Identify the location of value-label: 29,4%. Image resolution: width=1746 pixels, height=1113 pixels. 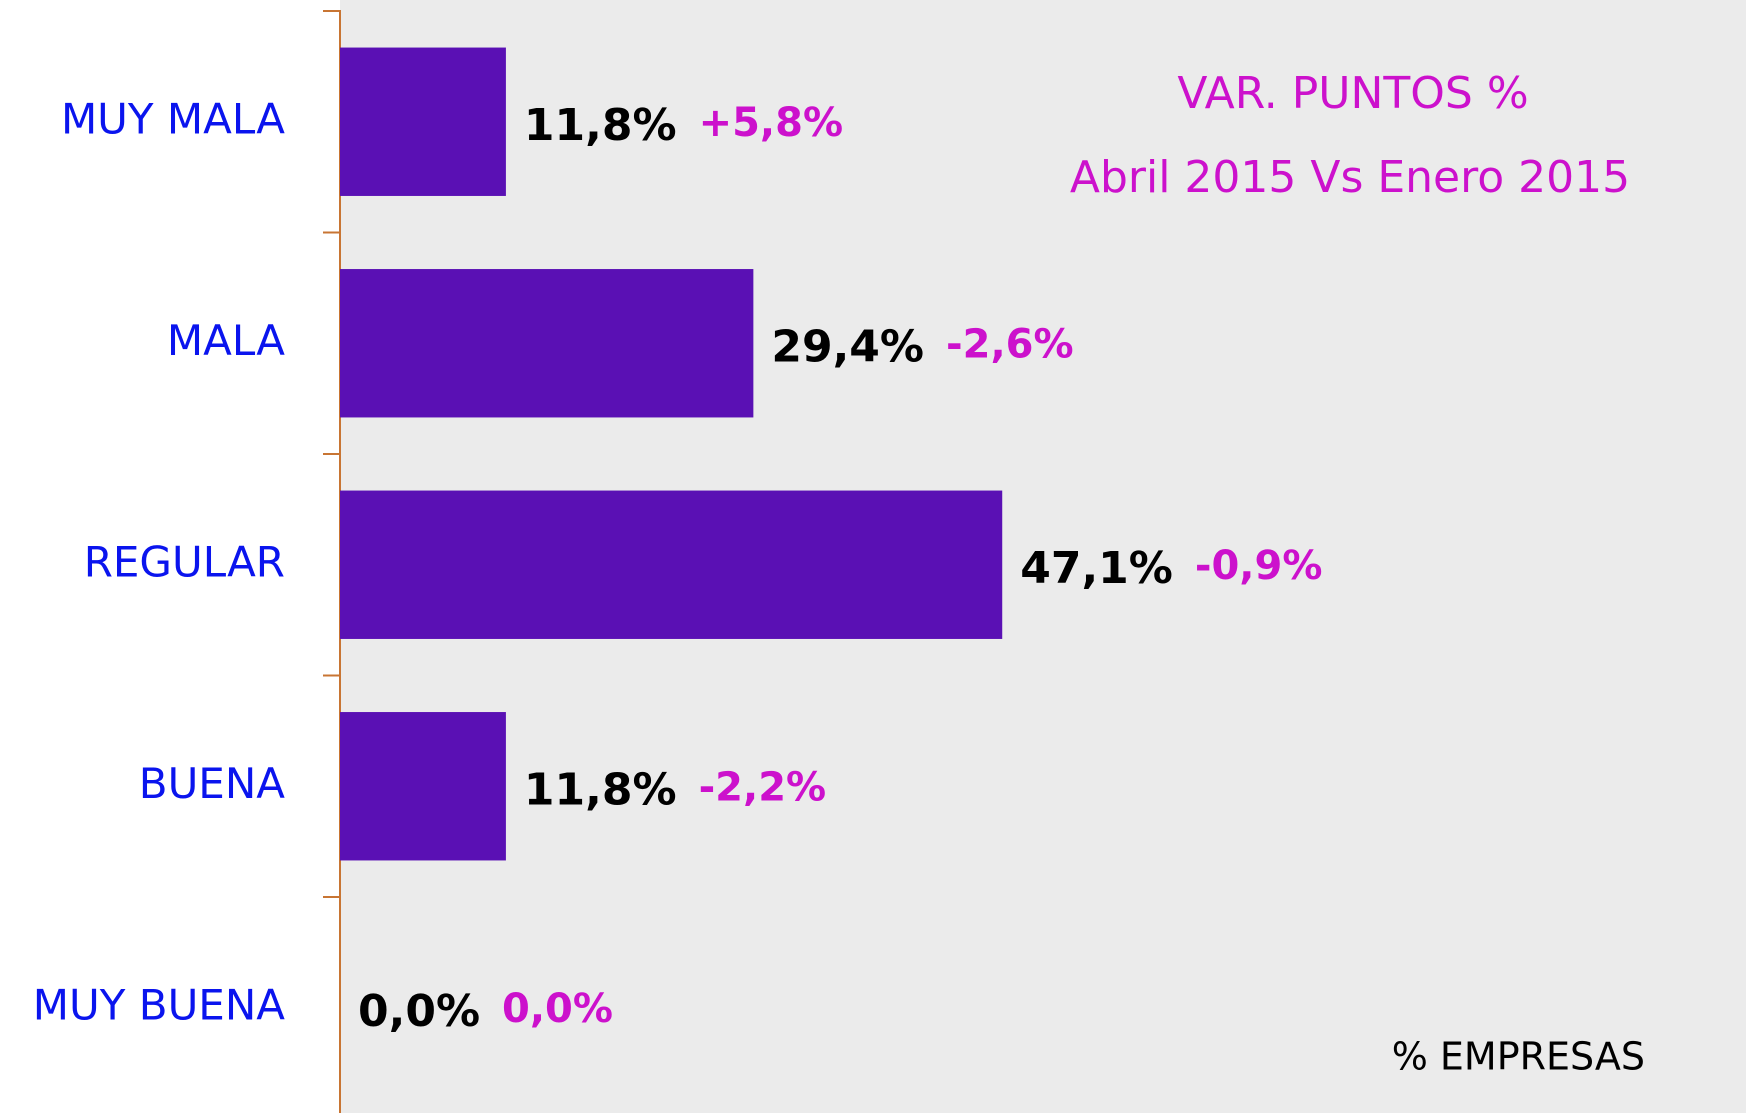
(847, 346).